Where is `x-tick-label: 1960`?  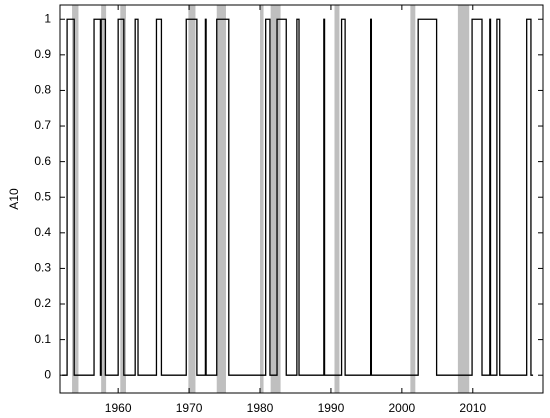
x-tick-label: 1960 is located at coordinates (118, 408).